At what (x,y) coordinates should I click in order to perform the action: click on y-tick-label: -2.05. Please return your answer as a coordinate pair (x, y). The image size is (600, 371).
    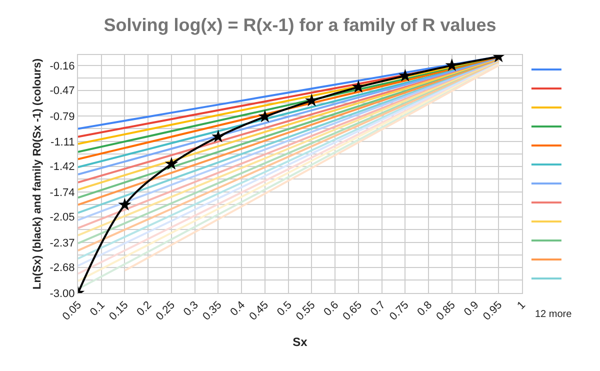
    Looking at the image, I should click on (62, 218).